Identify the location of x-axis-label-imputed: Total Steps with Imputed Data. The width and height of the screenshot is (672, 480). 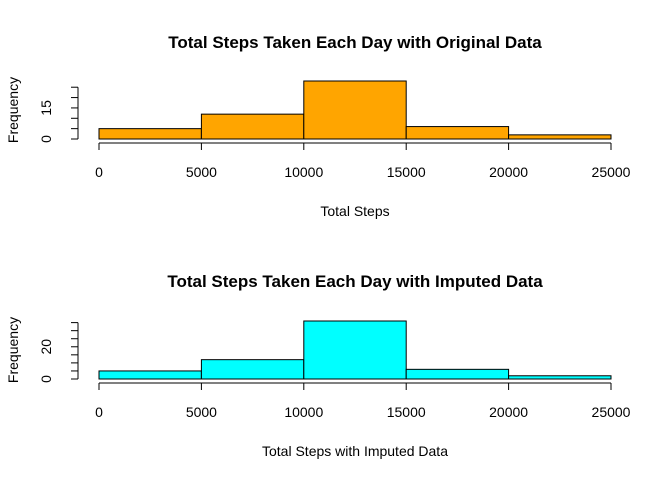
(355, 451).